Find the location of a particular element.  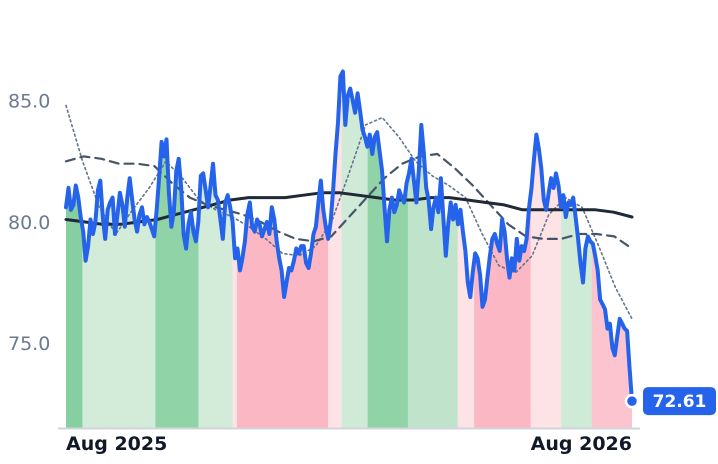

series-line-ma-long is located at coordinates (349, 208).